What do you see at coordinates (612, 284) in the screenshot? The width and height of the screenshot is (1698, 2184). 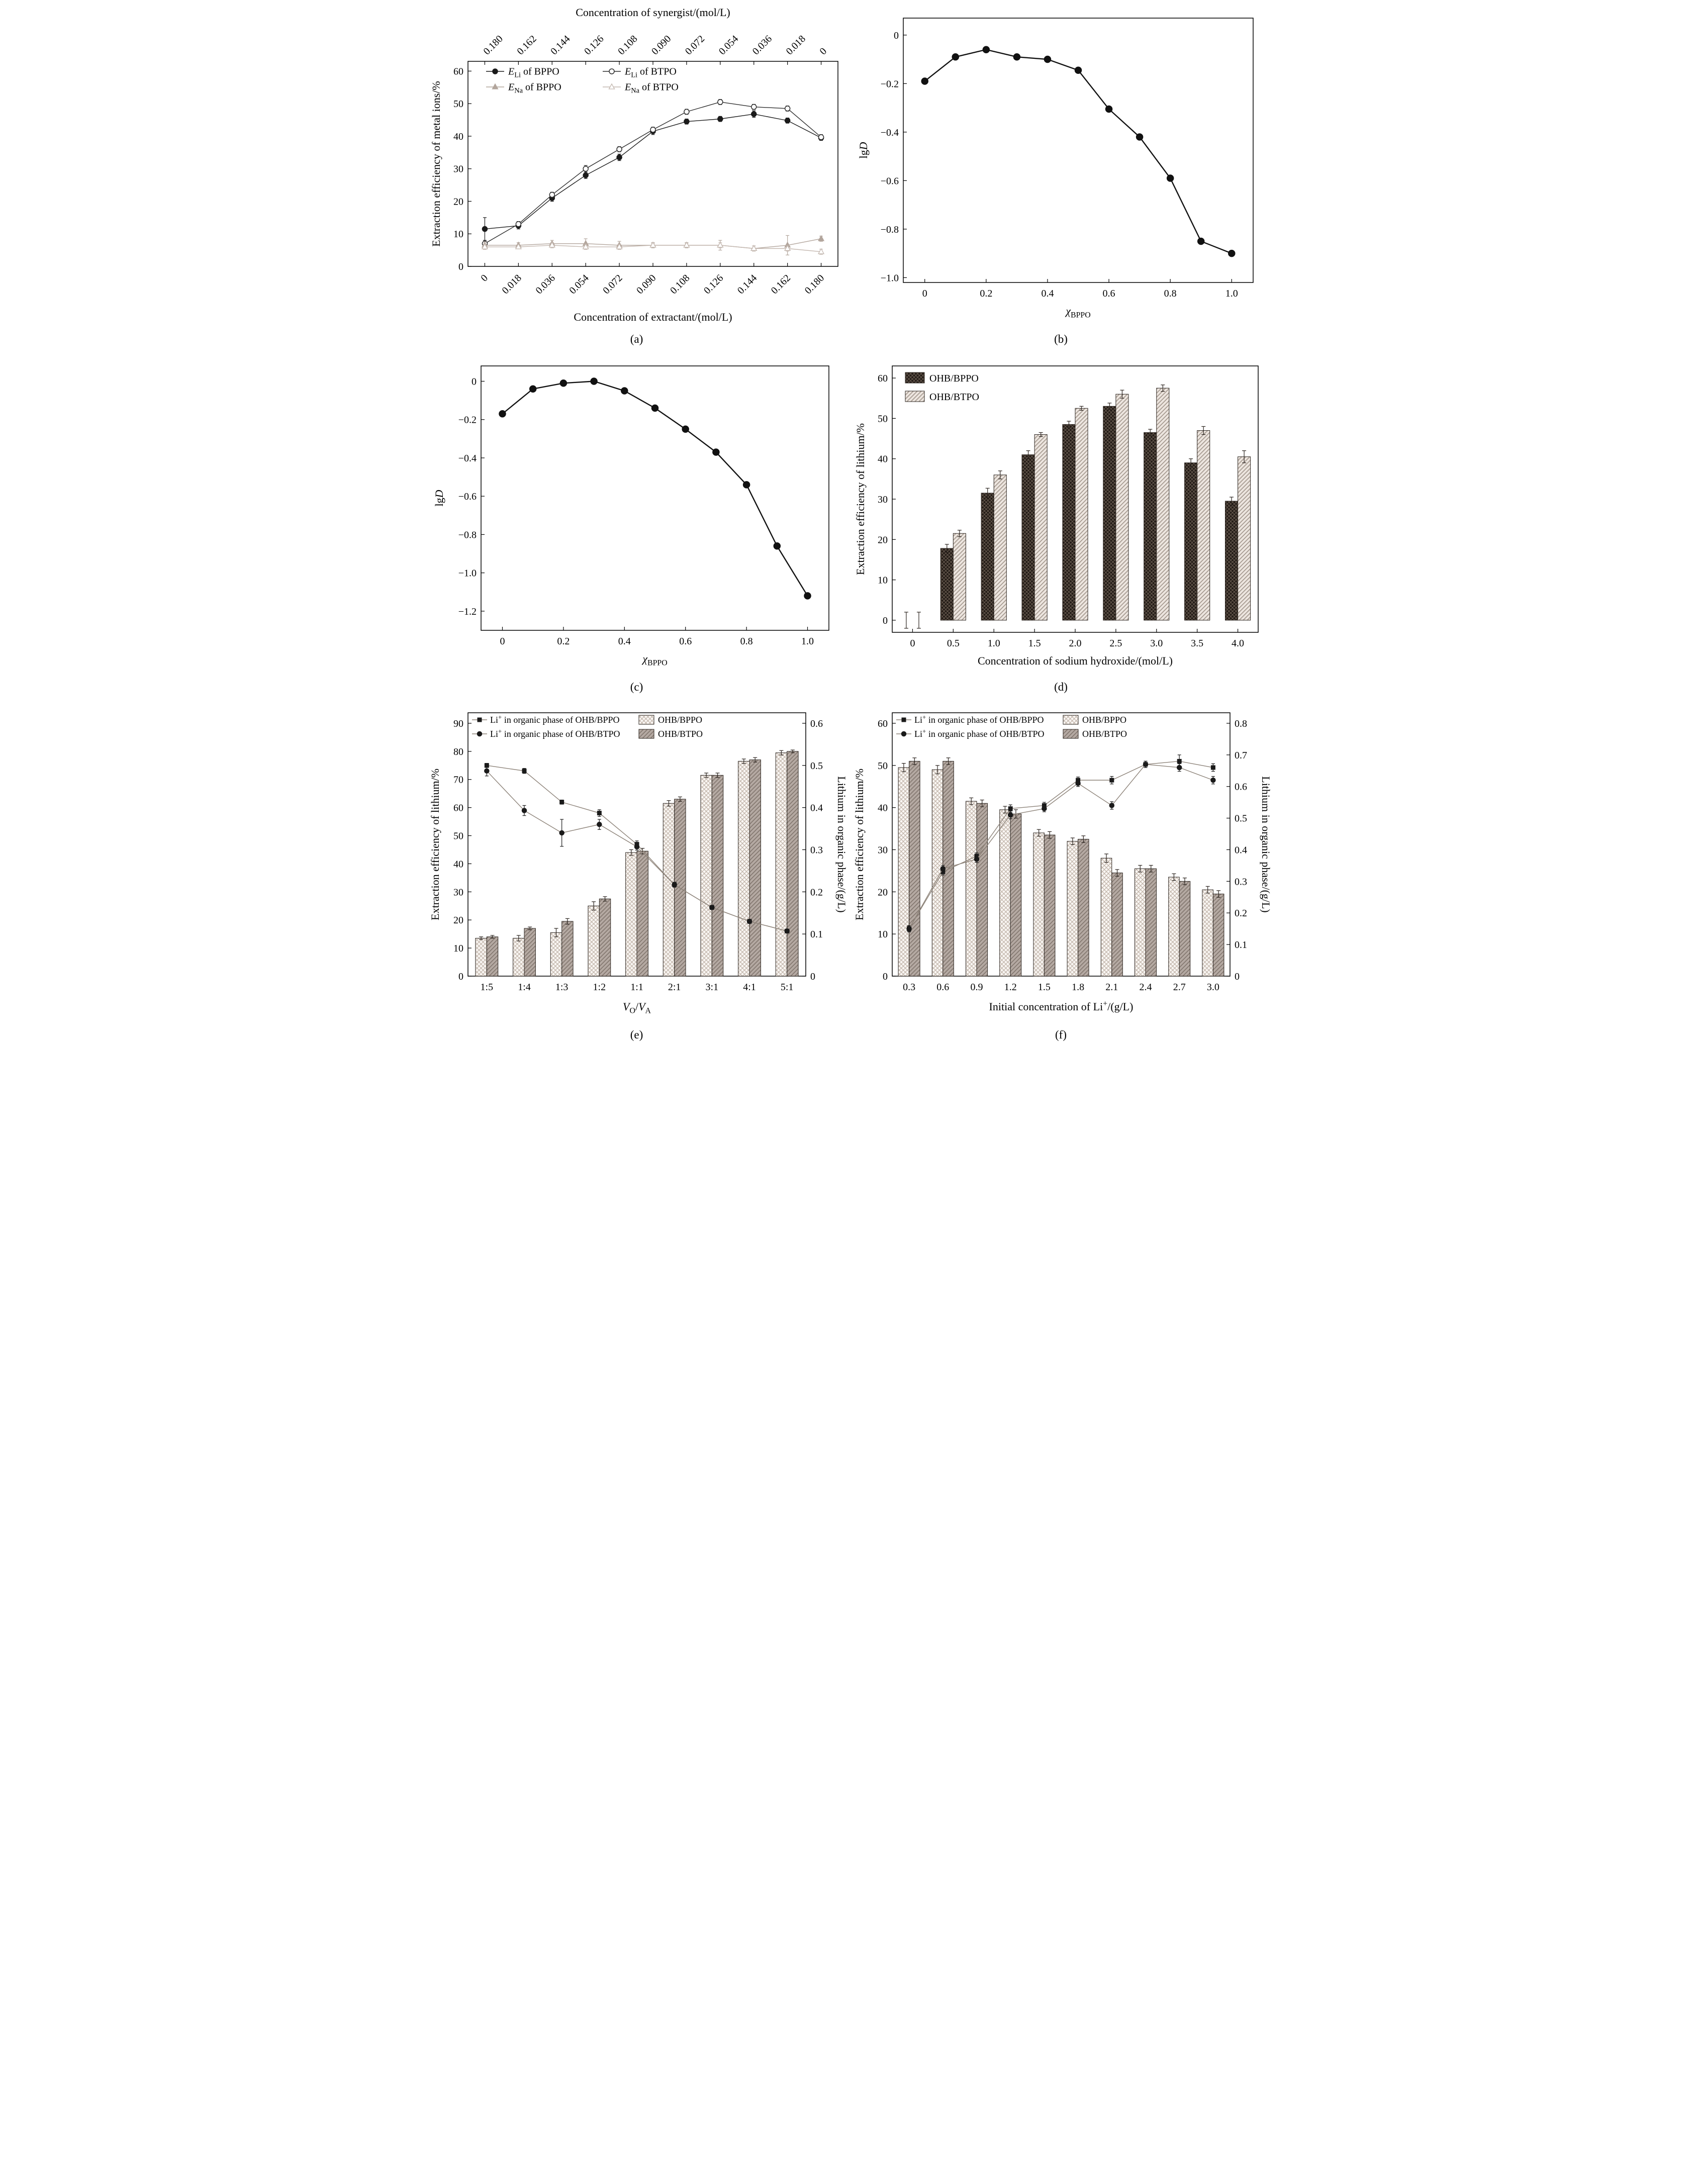 I see `x-tick-label: 0.072` at bounding box center [612, 284].